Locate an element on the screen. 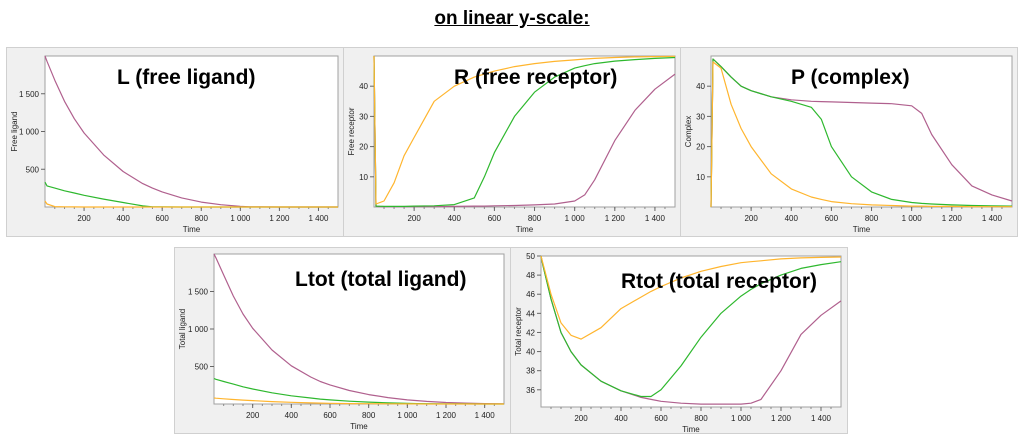 This screenshot has height=439, width=1024. y-tick-label: 50 is located at coordinates (530, 256).